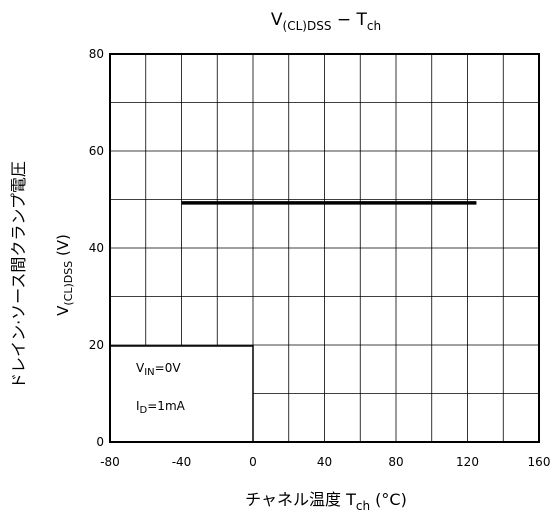  Describe the element at coordinates (539, 462) in the screenshot. I see `x-tick-label: 160` at that location.